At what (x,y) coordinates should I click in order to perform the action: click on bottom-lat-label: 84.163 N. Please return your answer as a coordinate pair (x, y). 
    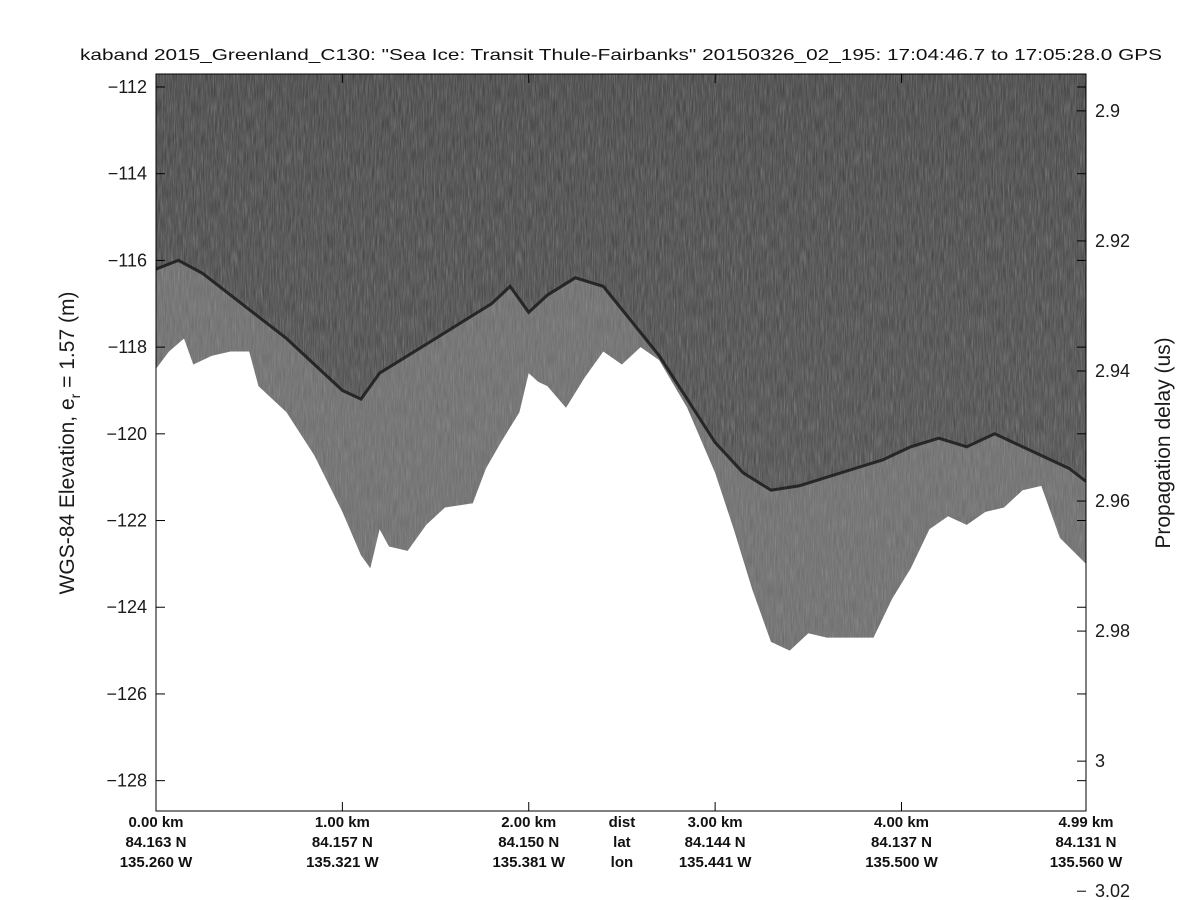
    Looking at the image, I should click on (156, 842).